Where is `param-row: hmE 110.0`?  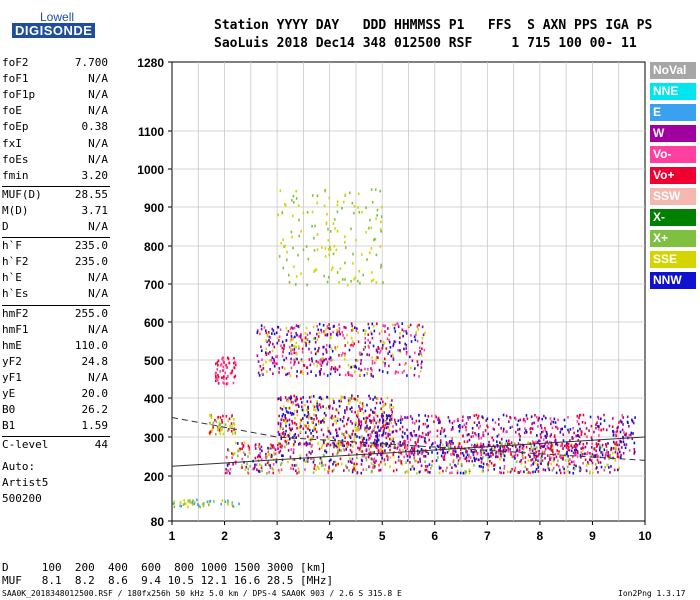 param-row: hmE 110.0 is located at coordinates (55, 347).